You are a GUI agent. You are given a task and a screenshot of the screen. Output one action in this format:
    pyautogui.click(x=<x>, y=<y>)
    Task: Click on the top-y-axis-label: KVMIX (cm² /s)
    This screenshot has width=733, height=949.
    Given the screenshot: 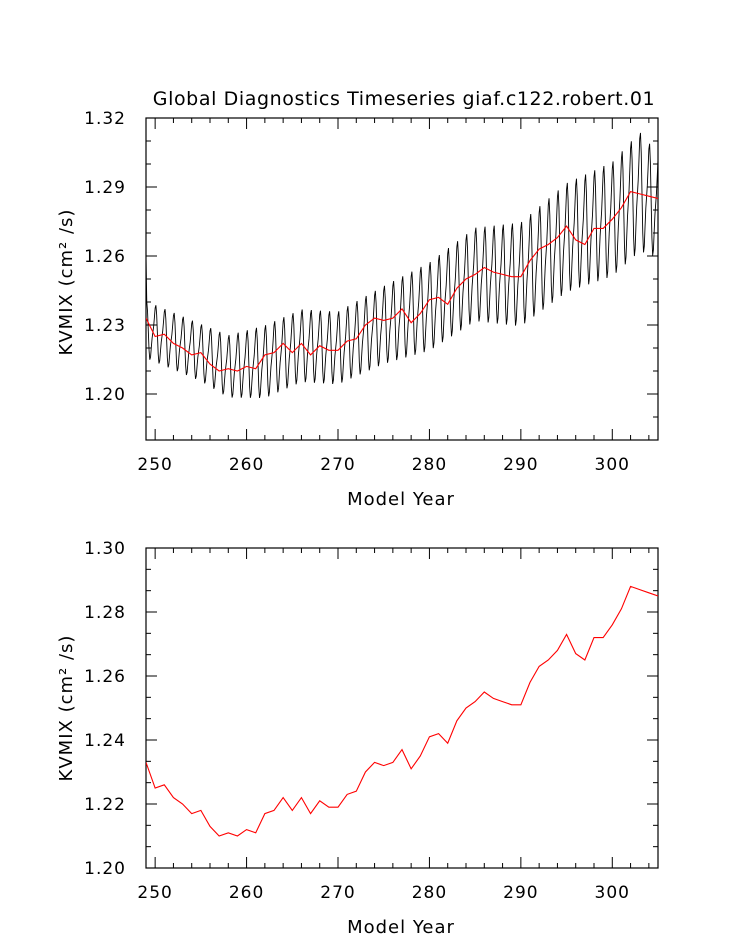 What is the action you would take?
    pyautogui.click(x=66, y=282)
    